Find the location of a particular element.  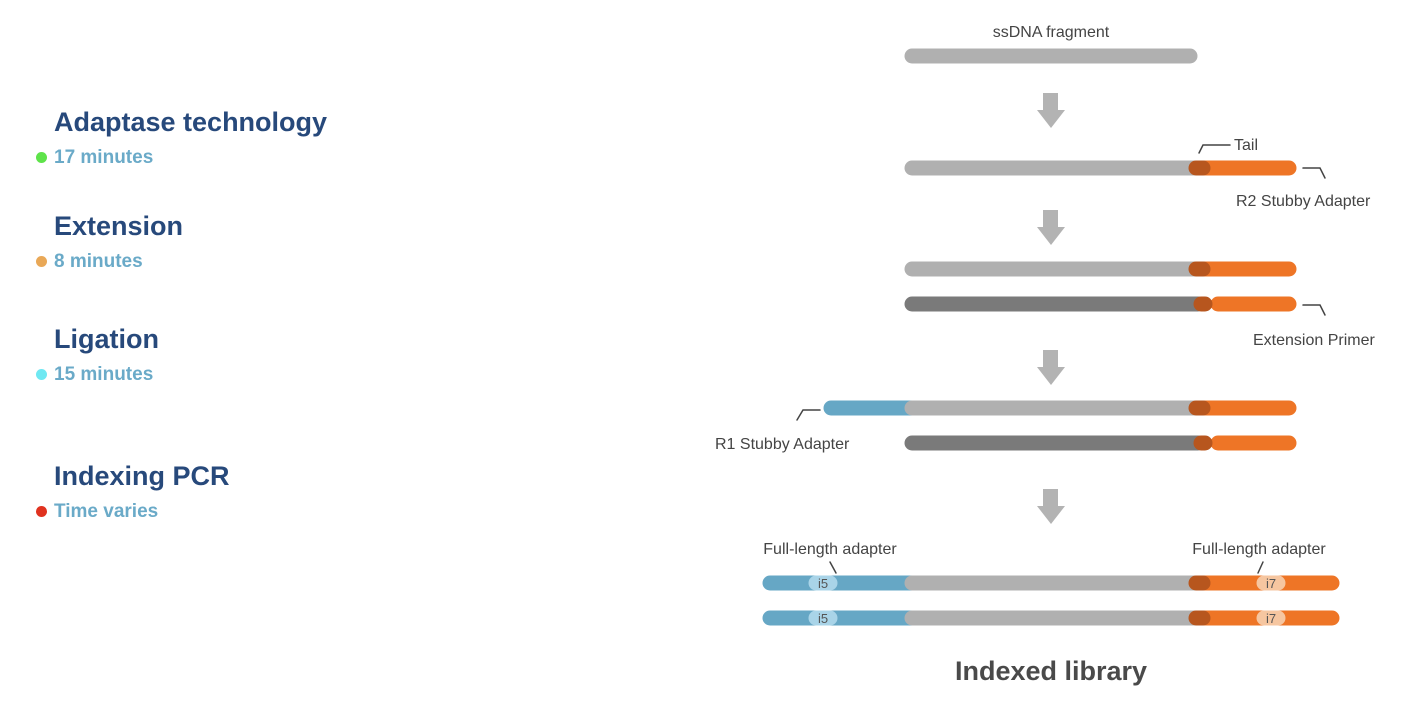

r1-stubby-adapter-label: R1 Stubby Adapter is located at coordinates (782, 444).